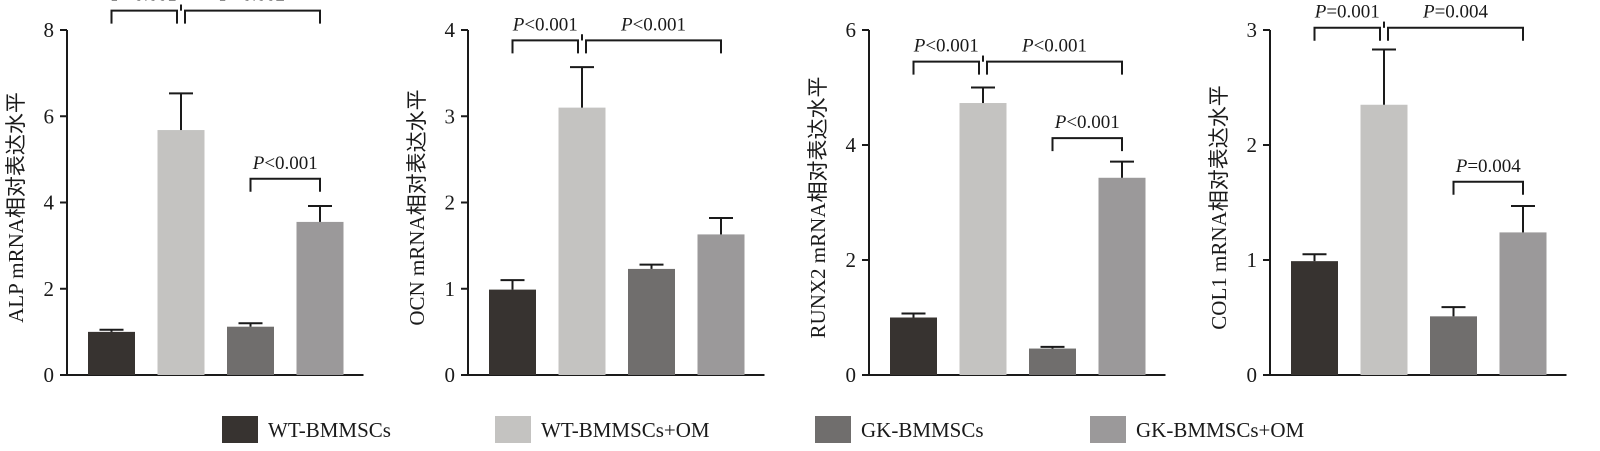 This screenshot has height=451, width=1600. What do you see at coordinates (1108, 429) in the screenshot?
I see `legend-swatch-gk-om` at bounding box center [1108, 429].